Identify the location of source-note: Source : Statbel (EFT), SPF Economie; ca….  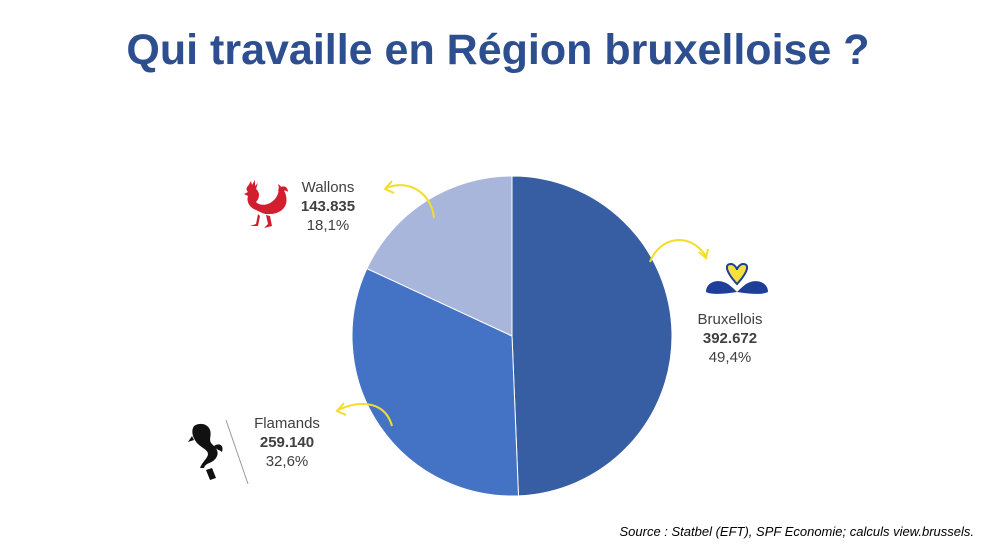
(796, 531).